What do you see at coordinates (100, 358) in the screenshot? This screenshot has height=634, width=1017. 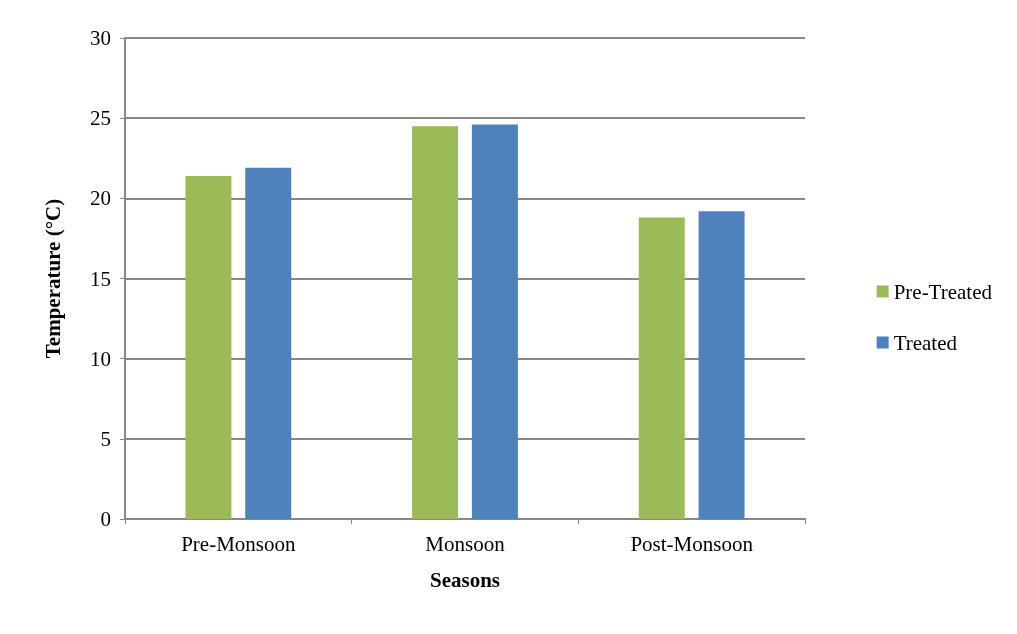 I see `y-tick-label: 10` at bounding box center [100, 358].